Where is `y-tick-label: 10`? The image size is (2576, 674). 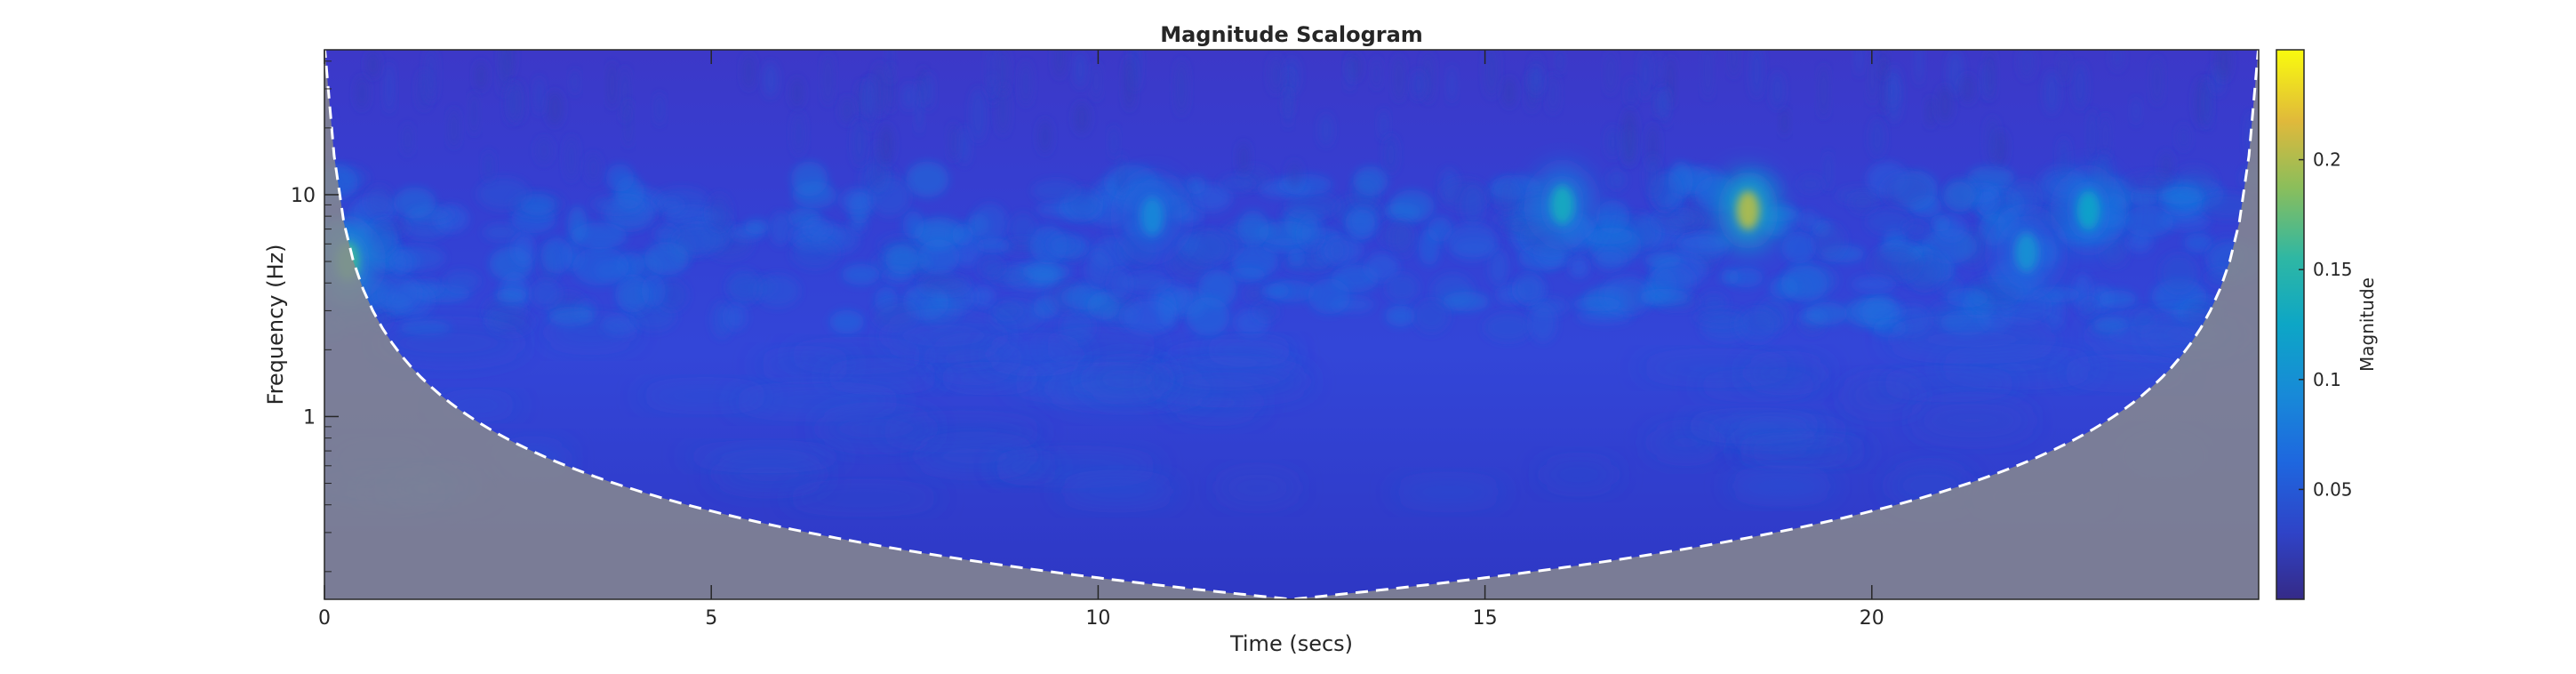
y-tick-label: 10 is located at coordinates (303, 196).